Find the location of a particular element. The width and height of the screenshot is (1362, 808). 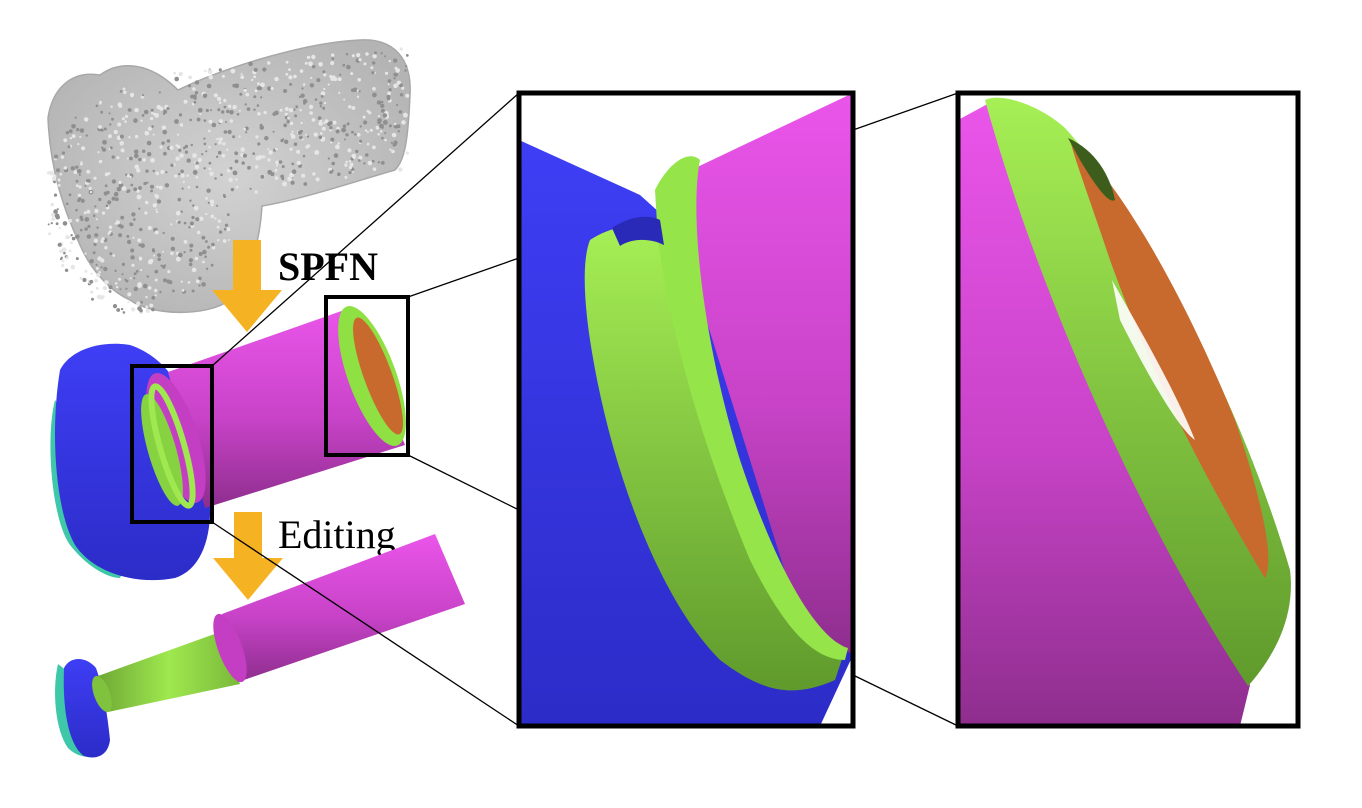

point-cloud-dots is located at coordinates (228, 180).